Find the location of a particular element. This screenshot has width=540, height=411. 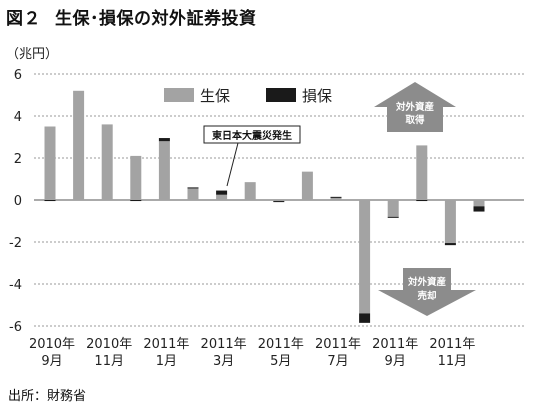

acquire-arrow is located at coordinates (415, 107).